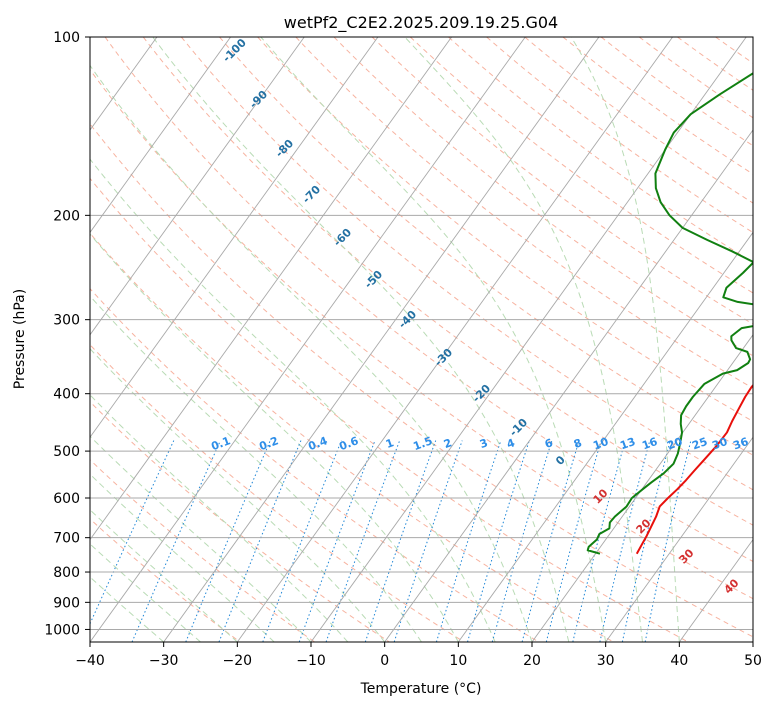 The height and width of the screenshot is (712, 775). Describe the element at coordinates (66, 321) in the screenshot. I see `y-tick-label: 300` at that location.